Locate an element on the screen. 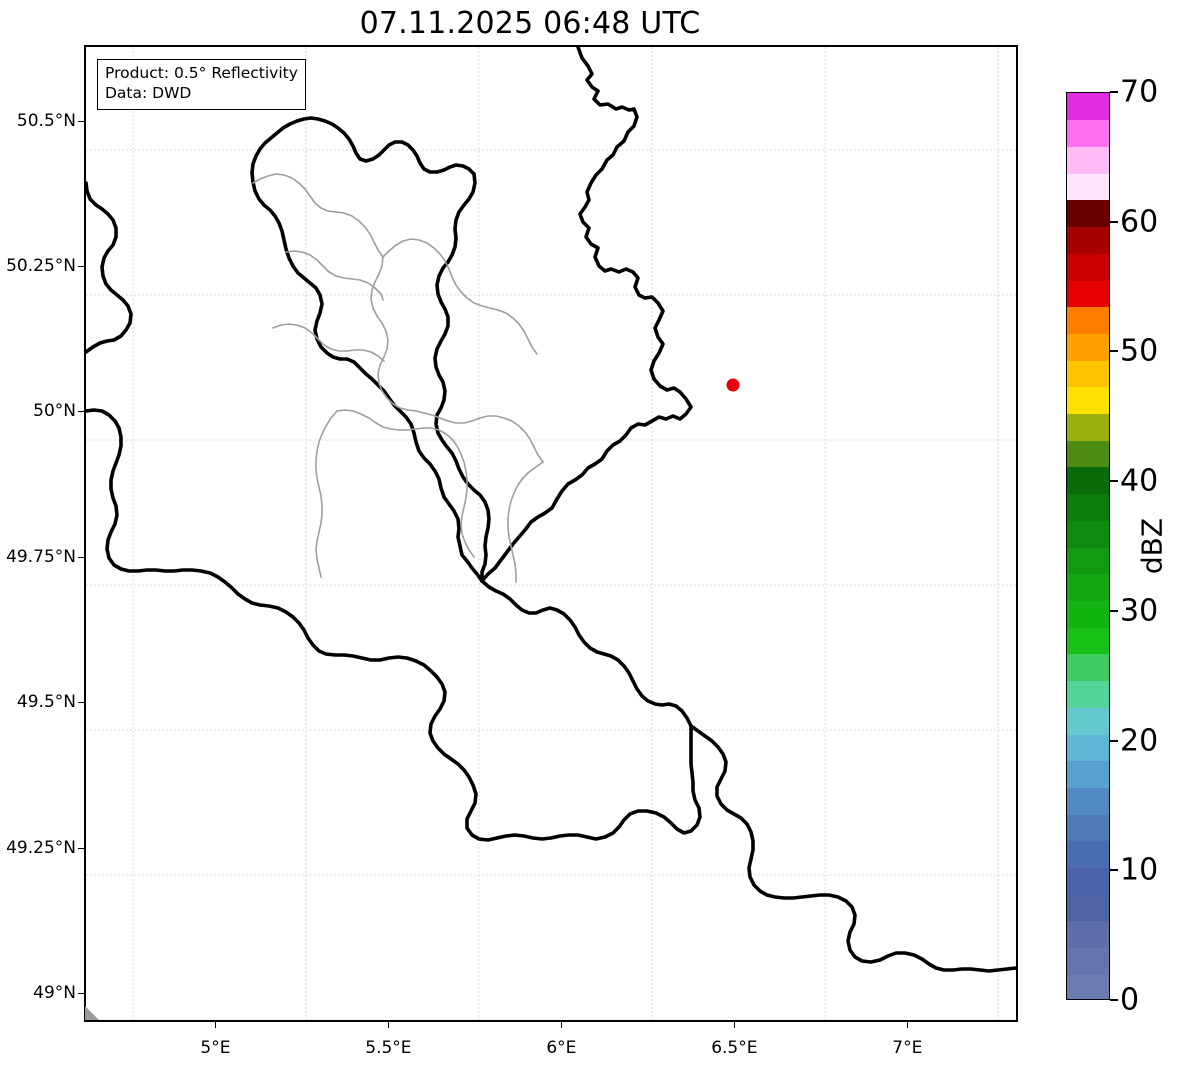 The width and height of the screenshot is (1202, 1081). latitude-tick-label: 50.25°N is located at coordinates (41, 265).